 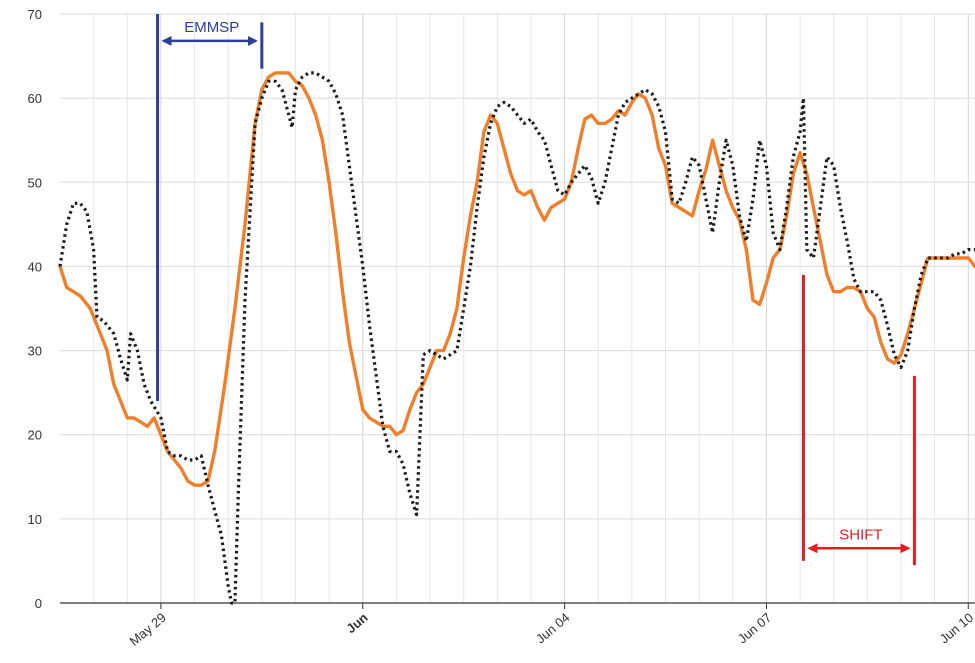 I want to click on annotation-emmsp-label: EMMSP, so click(x=211, y=27).